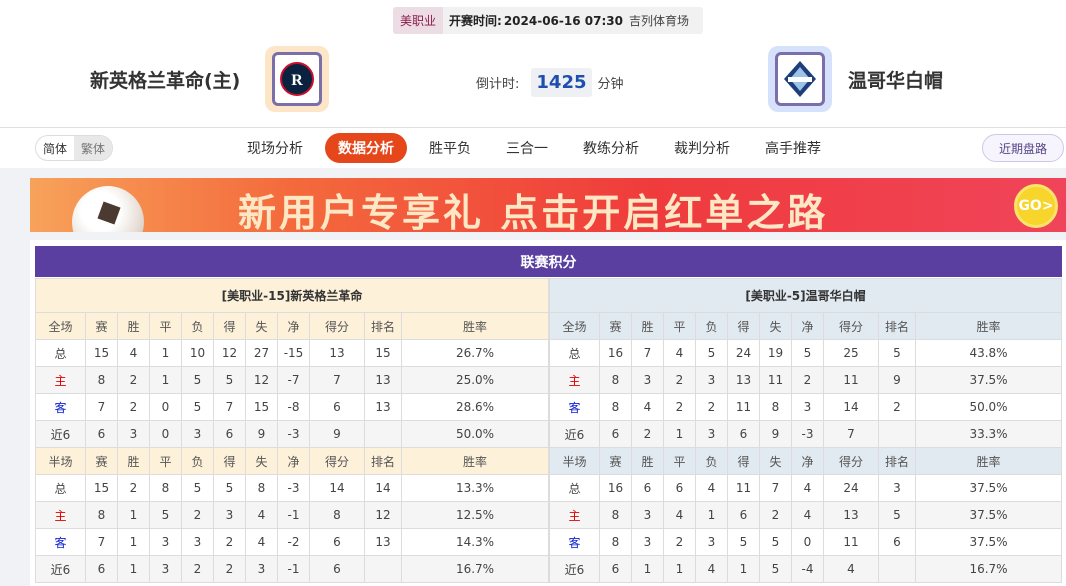 The width and height of the screenshot is (1066, 586). What do you see at coordinates (93, 148) in the screenshot?
I see `lang-traditional: 繁体` at bounding box center [93, 148].